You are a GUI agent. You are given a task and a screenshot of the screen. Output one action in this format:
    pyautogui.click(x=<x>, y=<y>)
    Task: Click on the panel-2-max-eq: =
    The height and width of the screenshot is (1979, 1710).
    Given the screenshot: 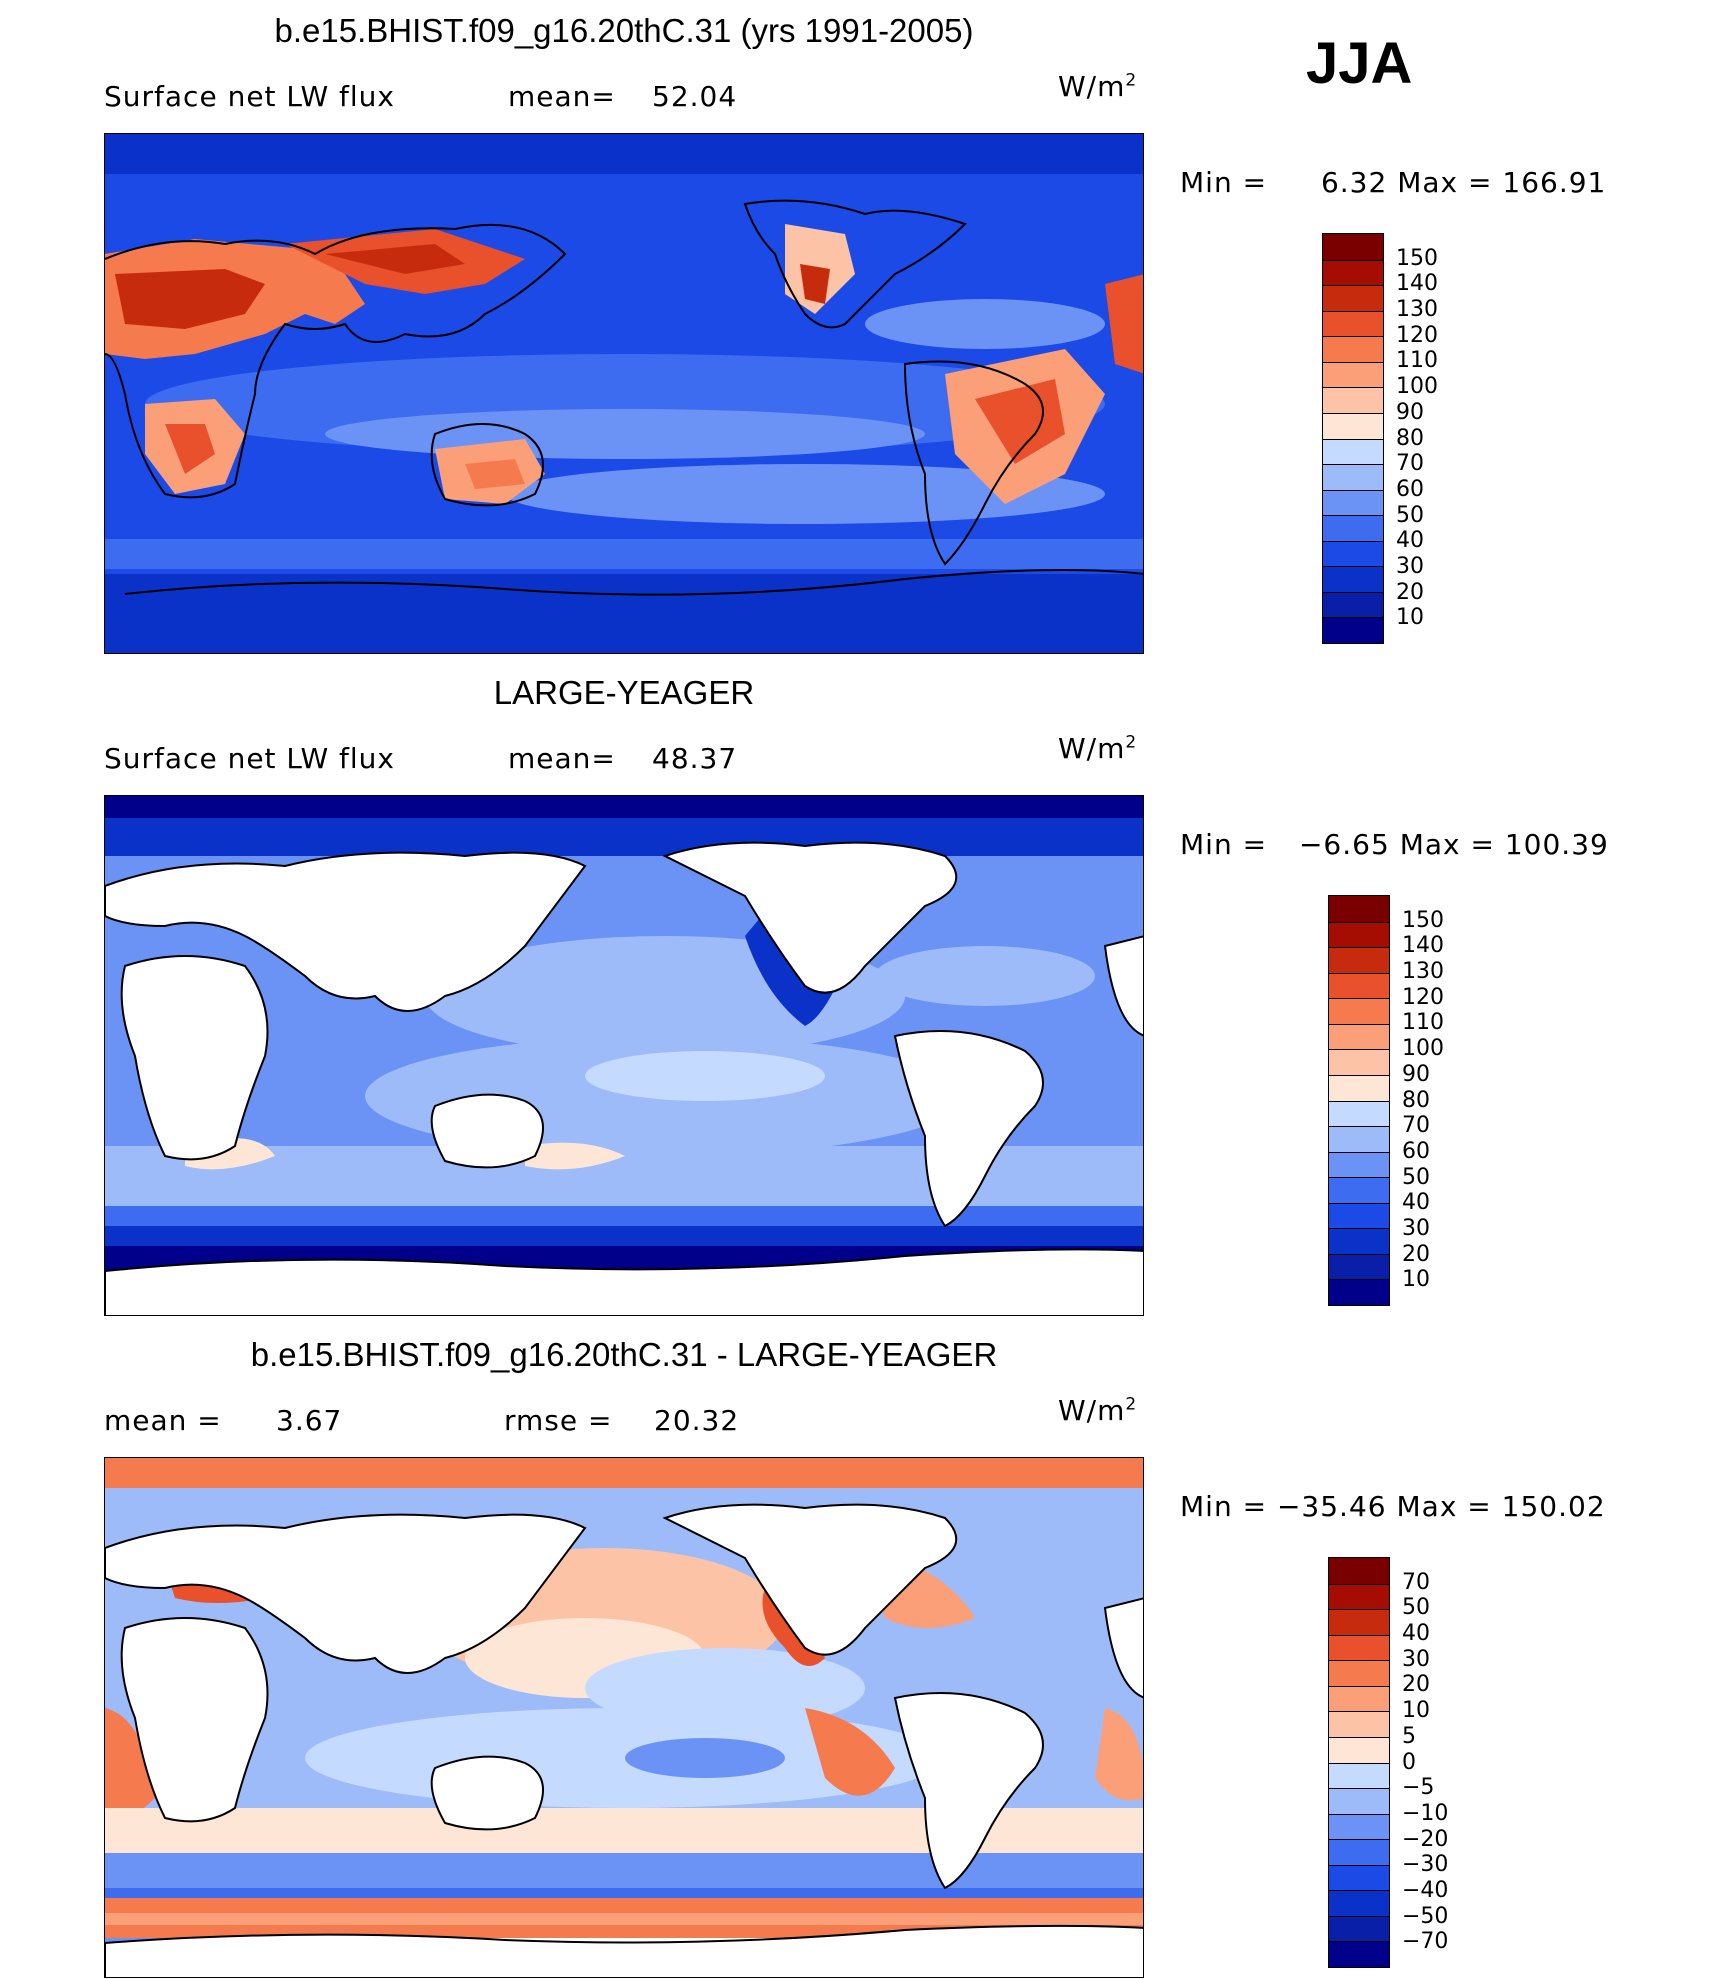 What is the action you would take?
    pyautogui.click(x=1482, y=844)
    